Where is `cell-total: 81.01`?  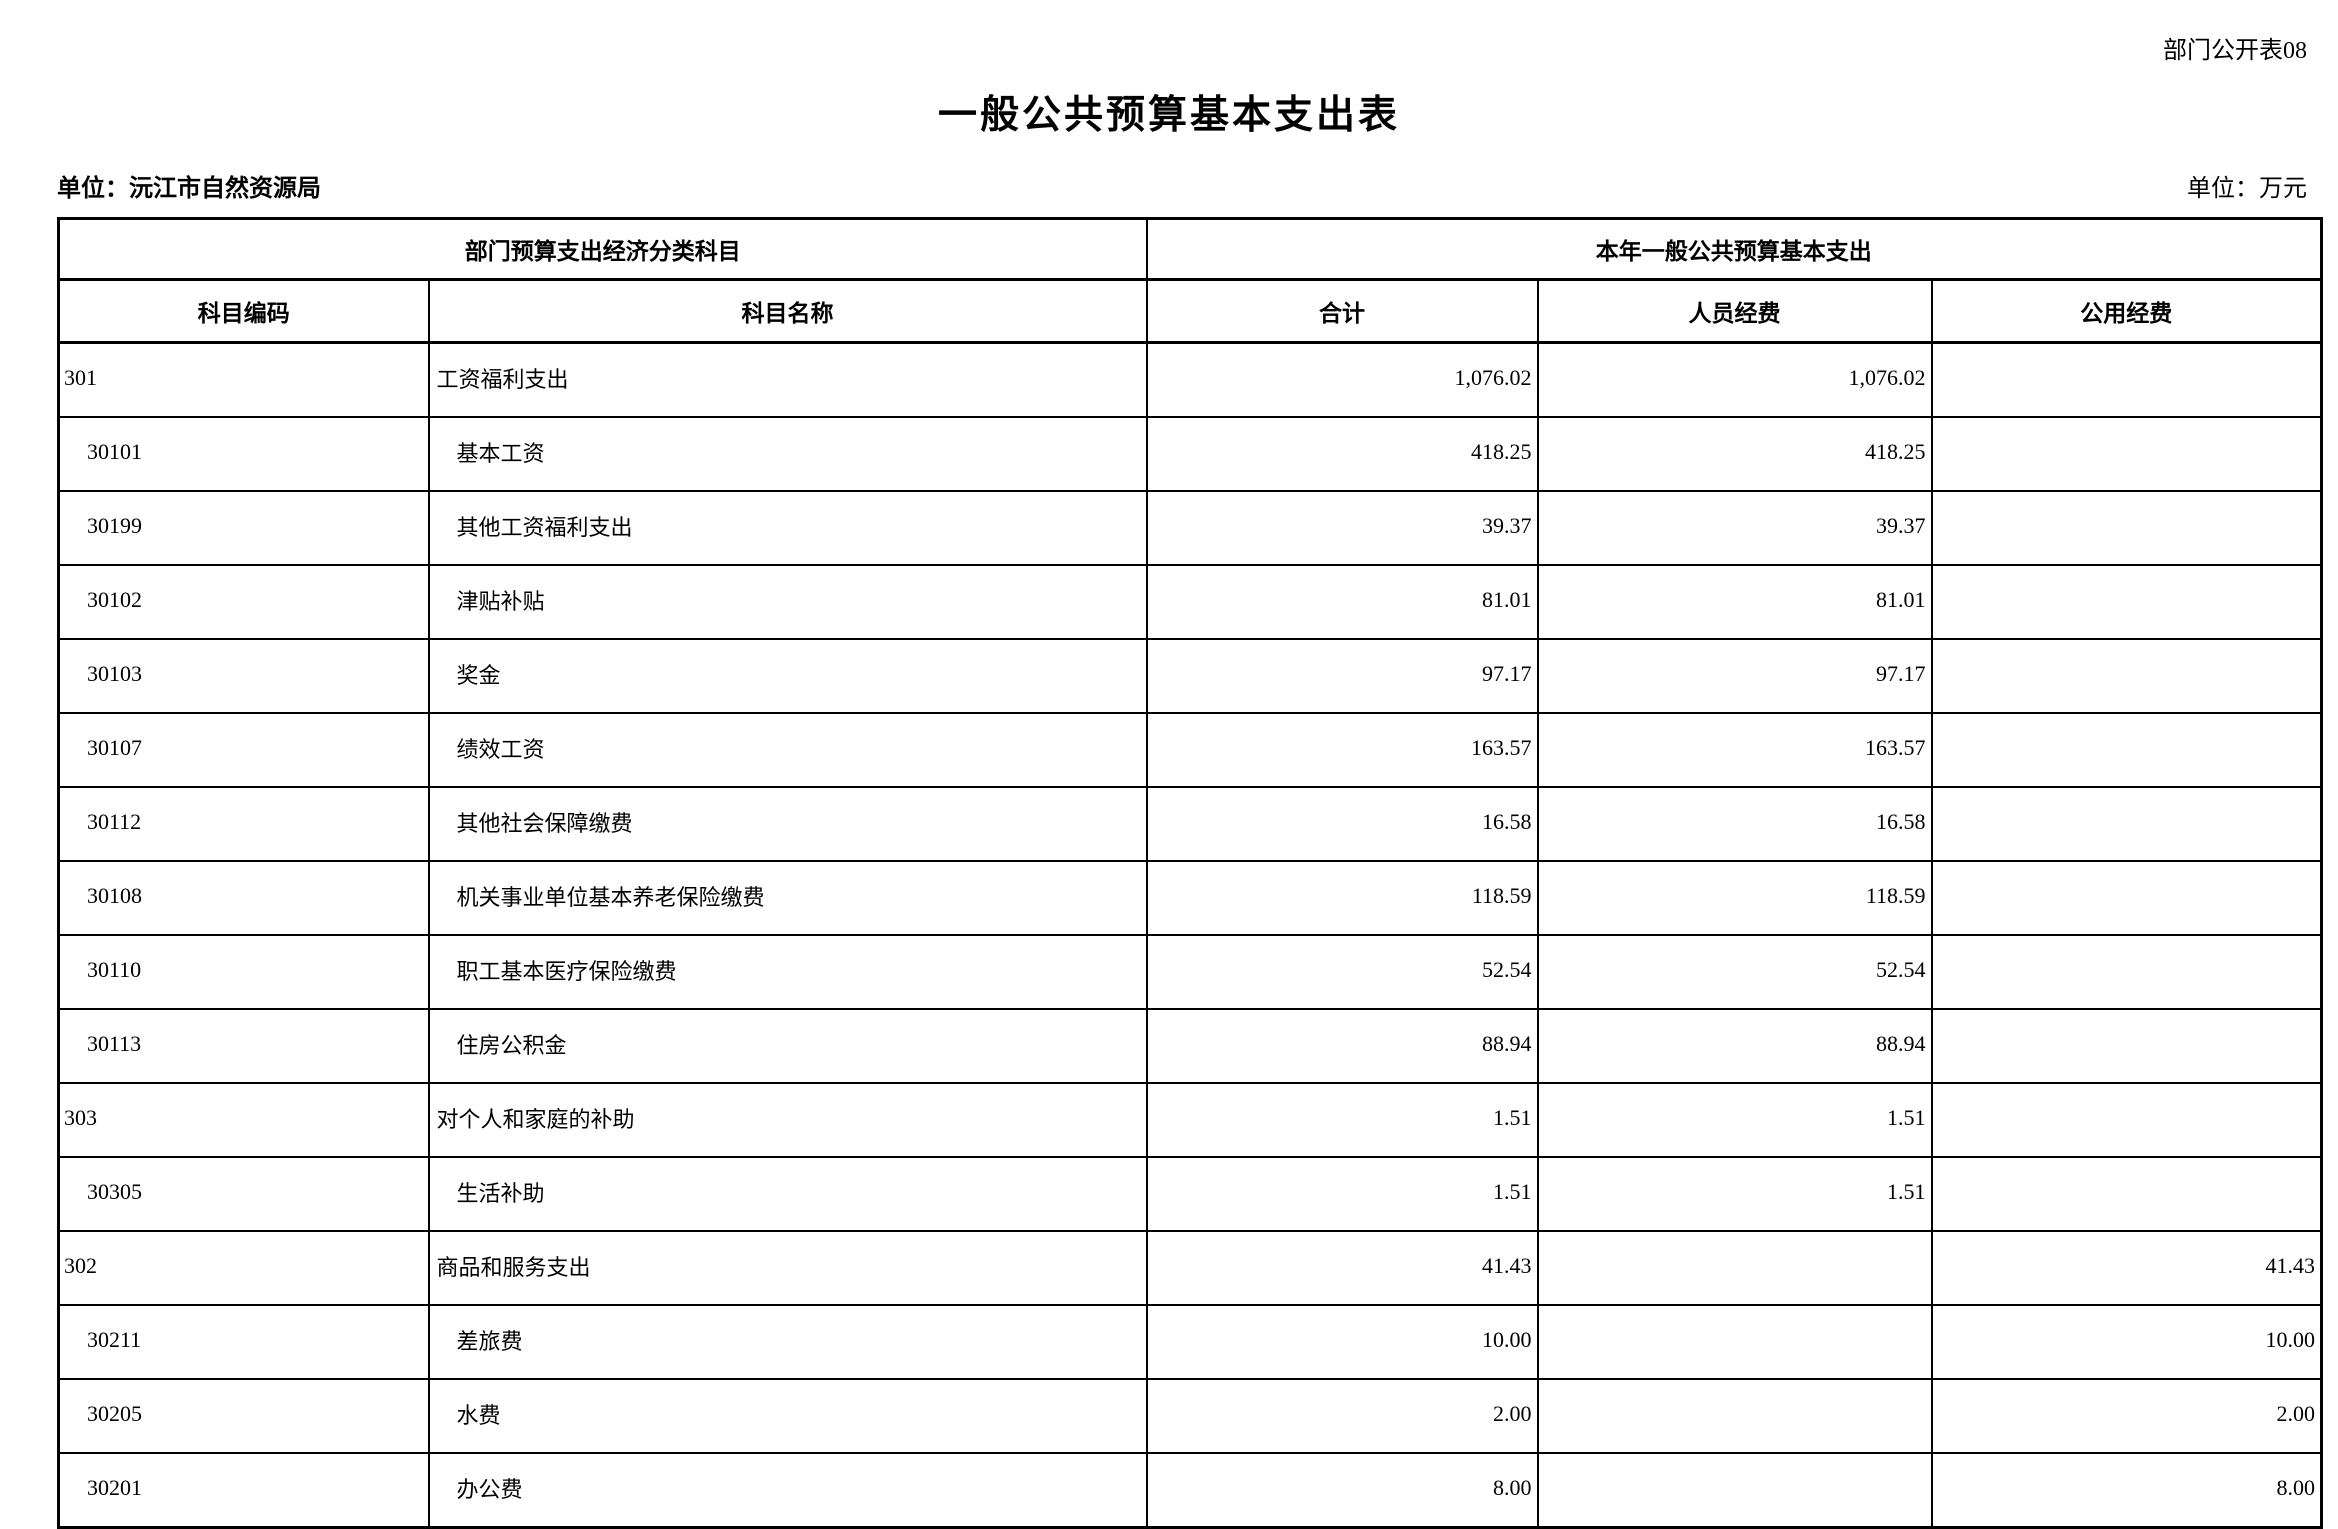
cell-total: 81.01 is located at coordinates (1342, 602).